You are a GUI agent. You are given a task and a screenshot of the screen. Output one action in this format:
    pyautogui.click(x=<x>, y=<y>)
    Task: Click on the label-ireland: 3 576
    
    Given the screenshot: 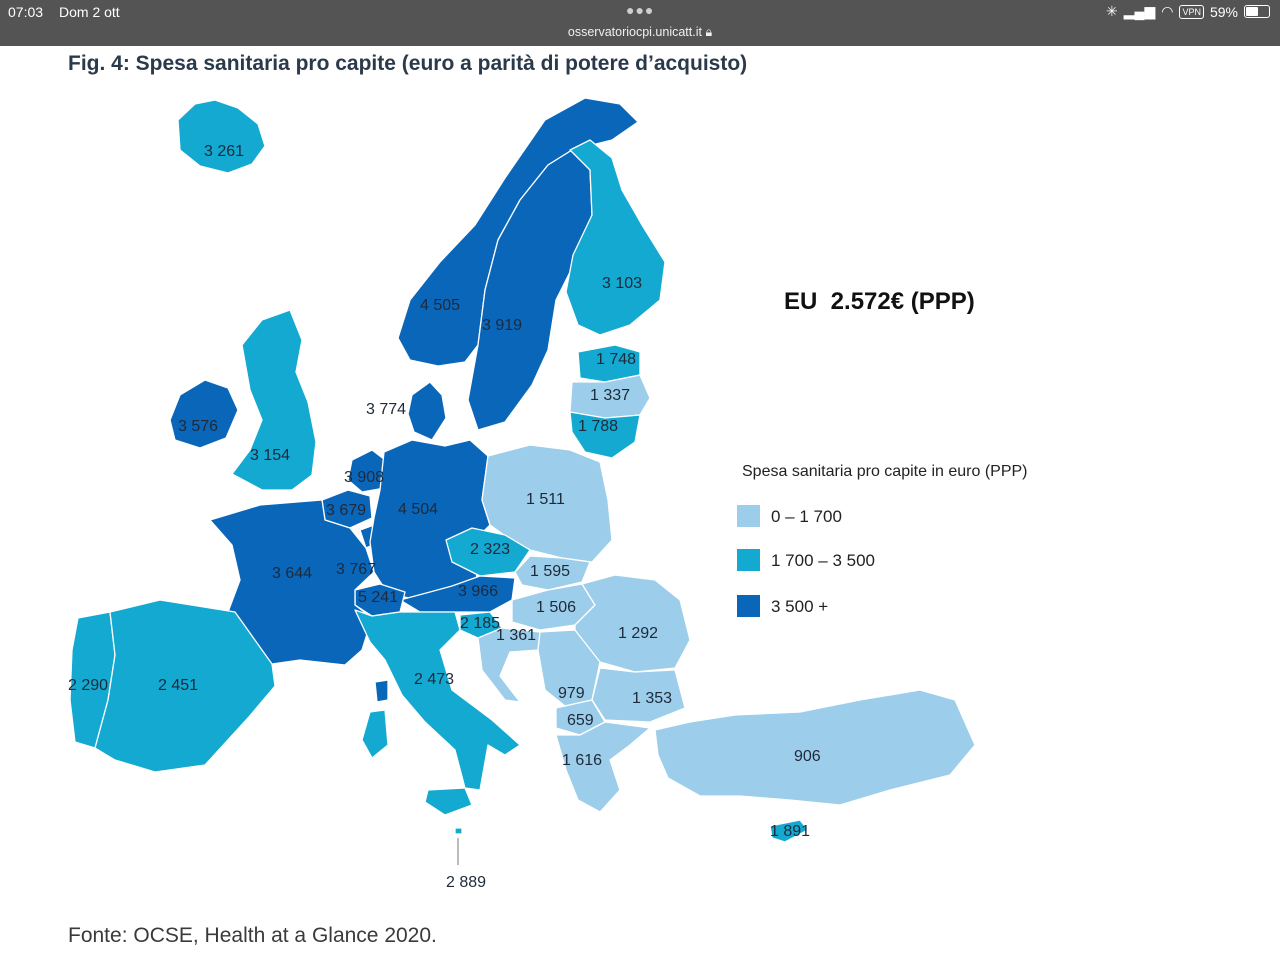 What is the action you would take?
    pyautogui.click(x=198, y=426)
    